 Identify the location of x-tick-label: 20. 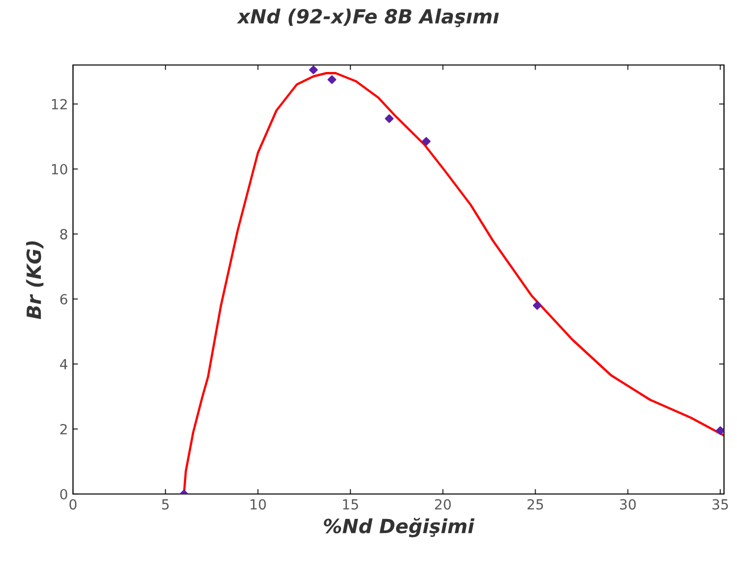
(443, 504).